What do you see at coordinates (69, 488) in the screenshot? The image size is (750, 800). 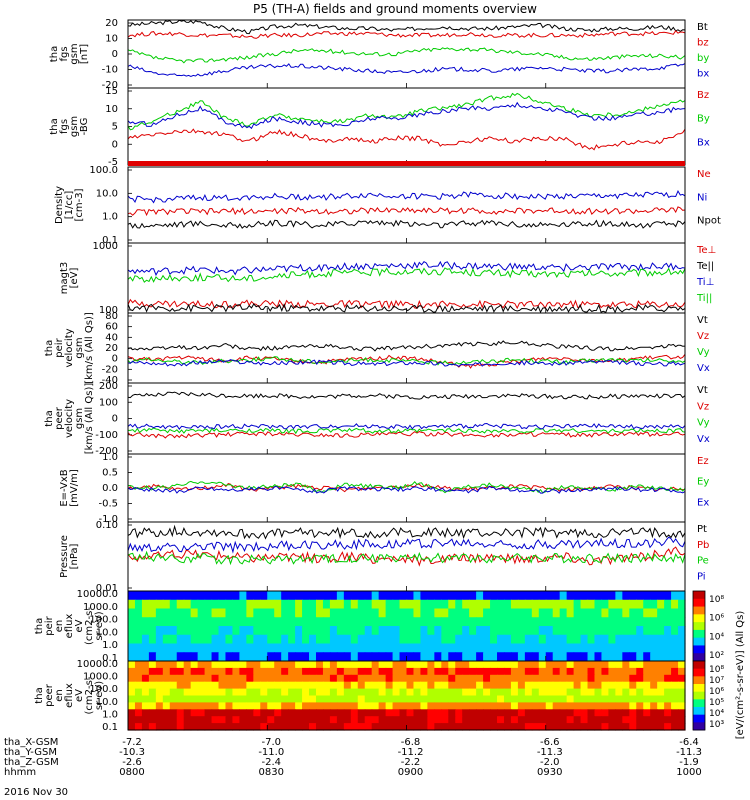 I see `panel-ylabel: E=-VxB[mV/m]` at bounding box center [69, 488].